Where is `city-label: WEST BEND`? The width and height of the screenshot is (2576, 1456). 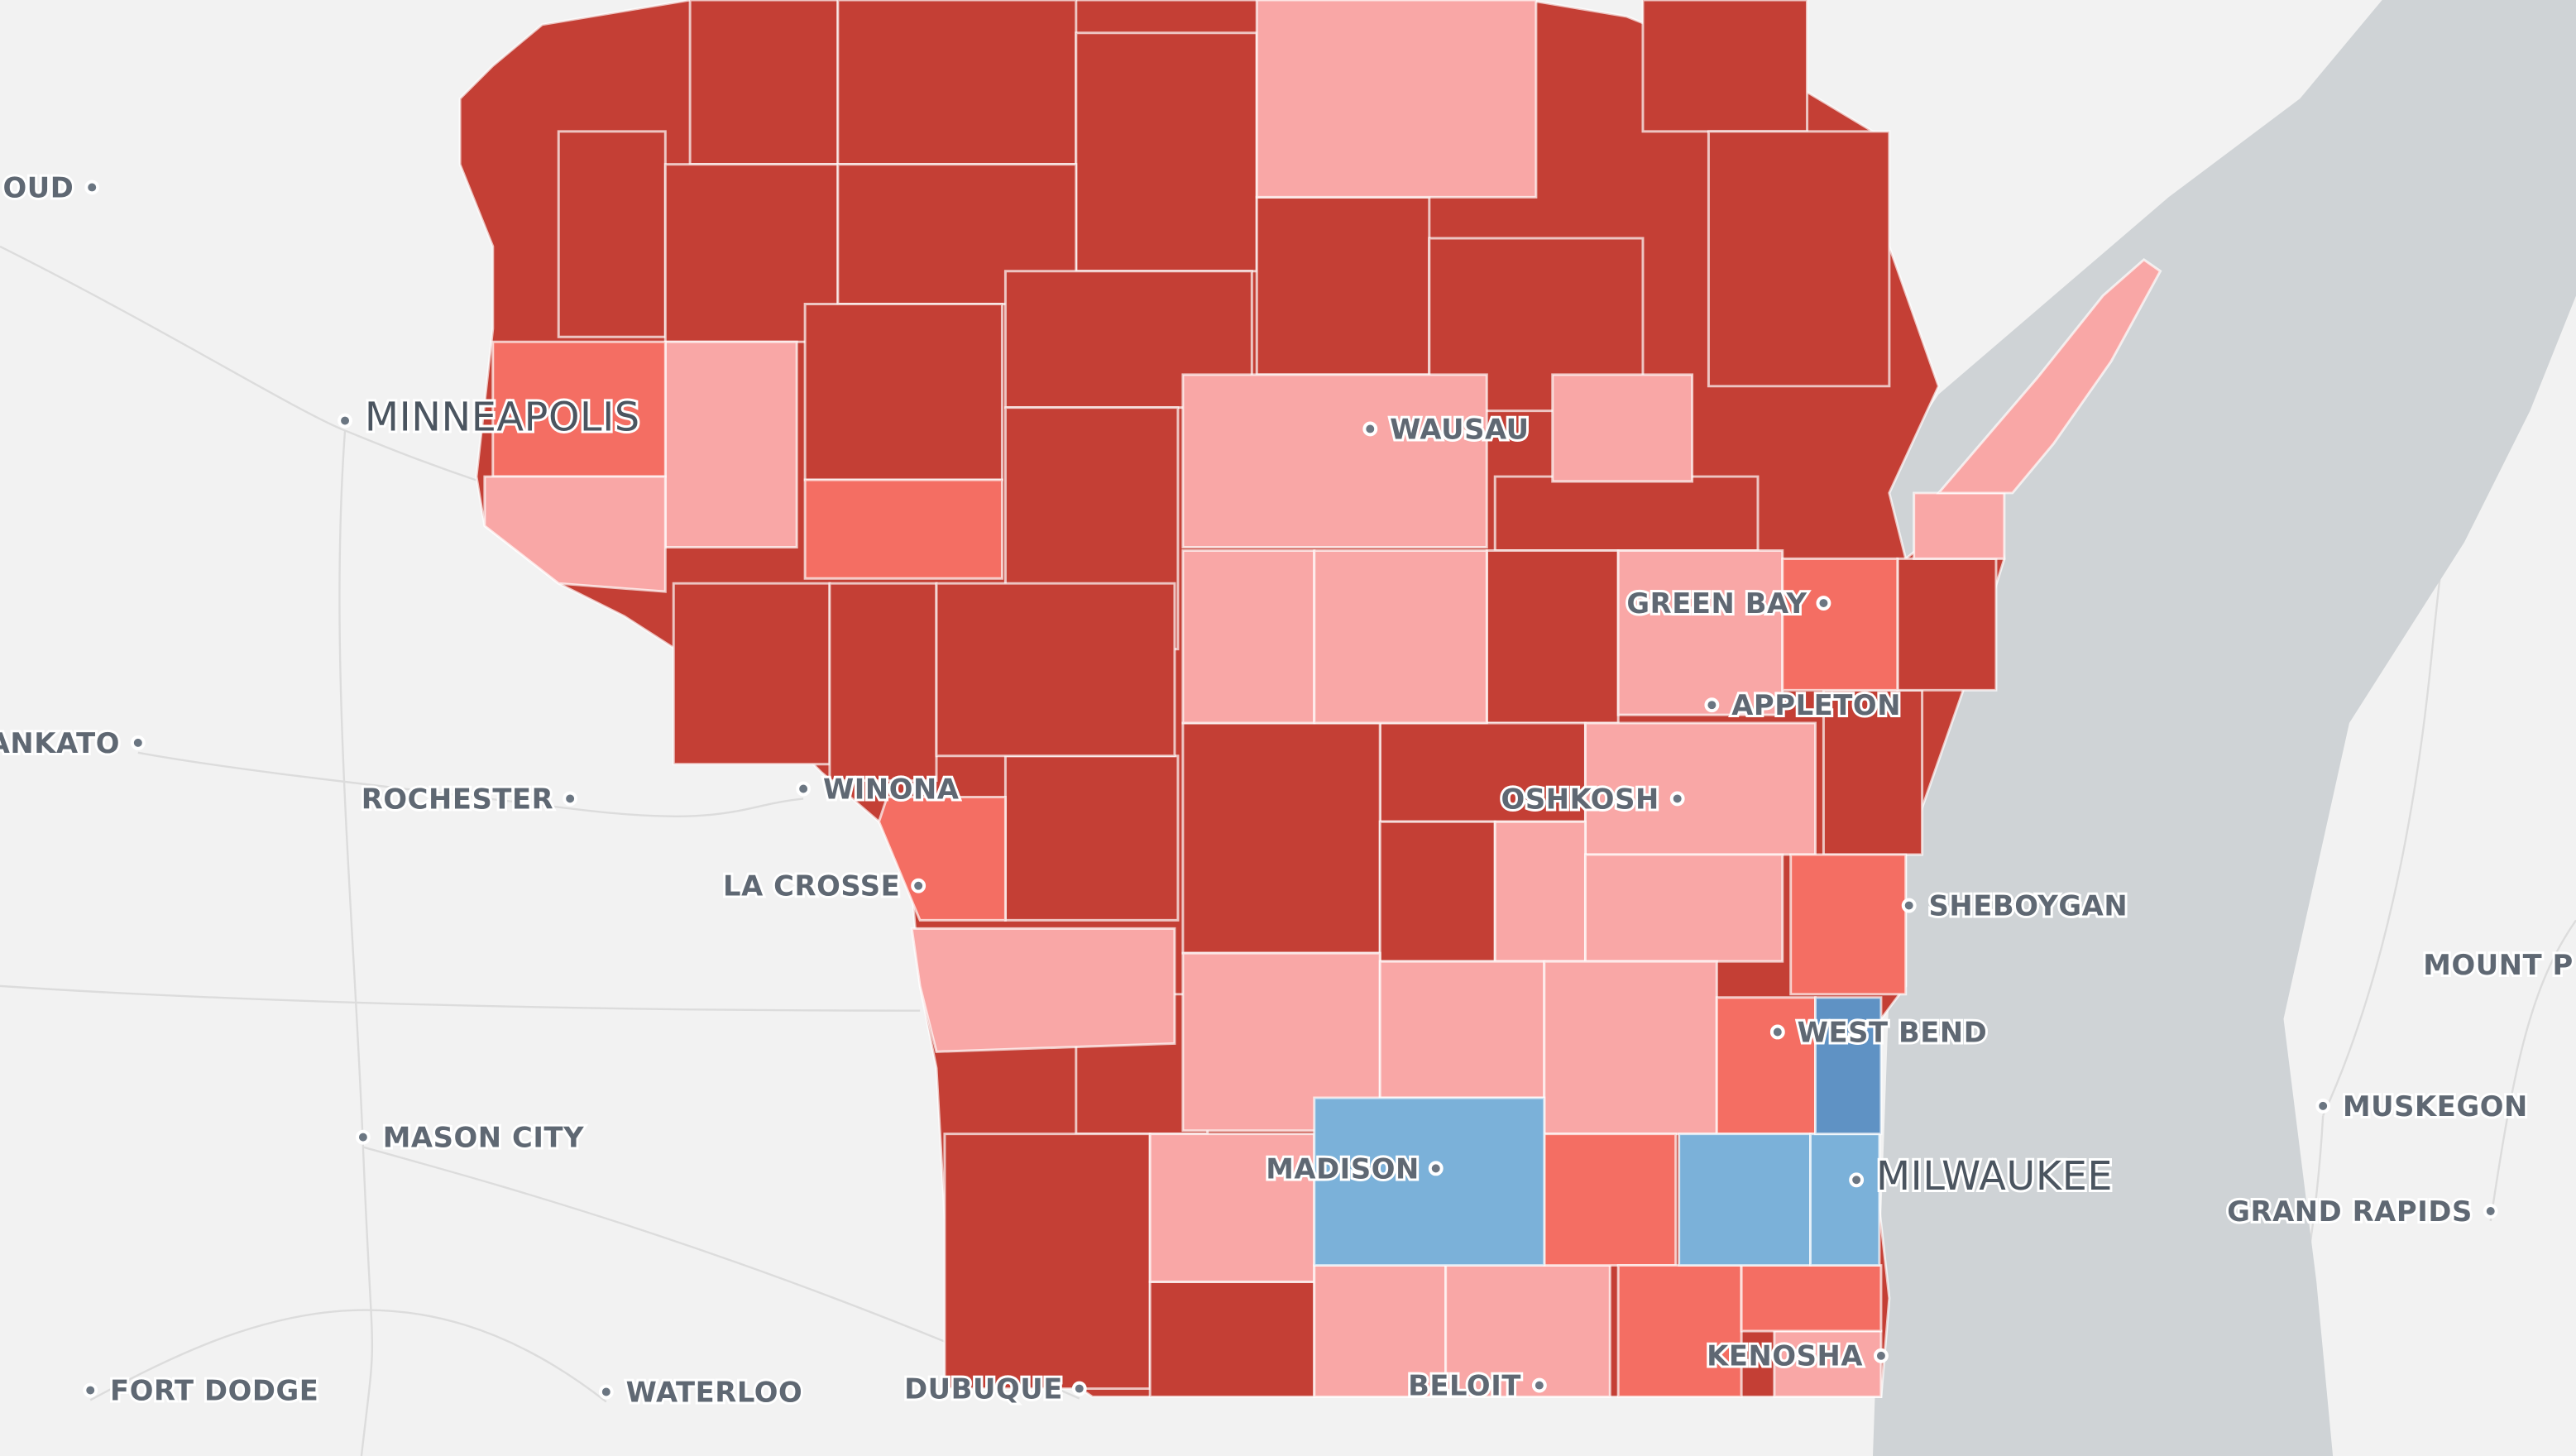 city-label: WEST BEND is located at coordinates (1893, 1032).